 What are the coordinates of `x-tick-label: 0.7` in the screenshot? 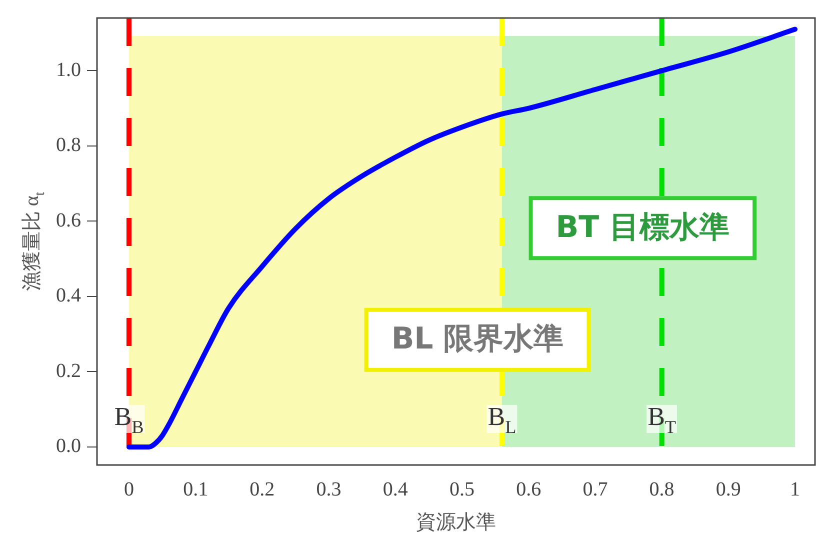 It's located at (595, 489).